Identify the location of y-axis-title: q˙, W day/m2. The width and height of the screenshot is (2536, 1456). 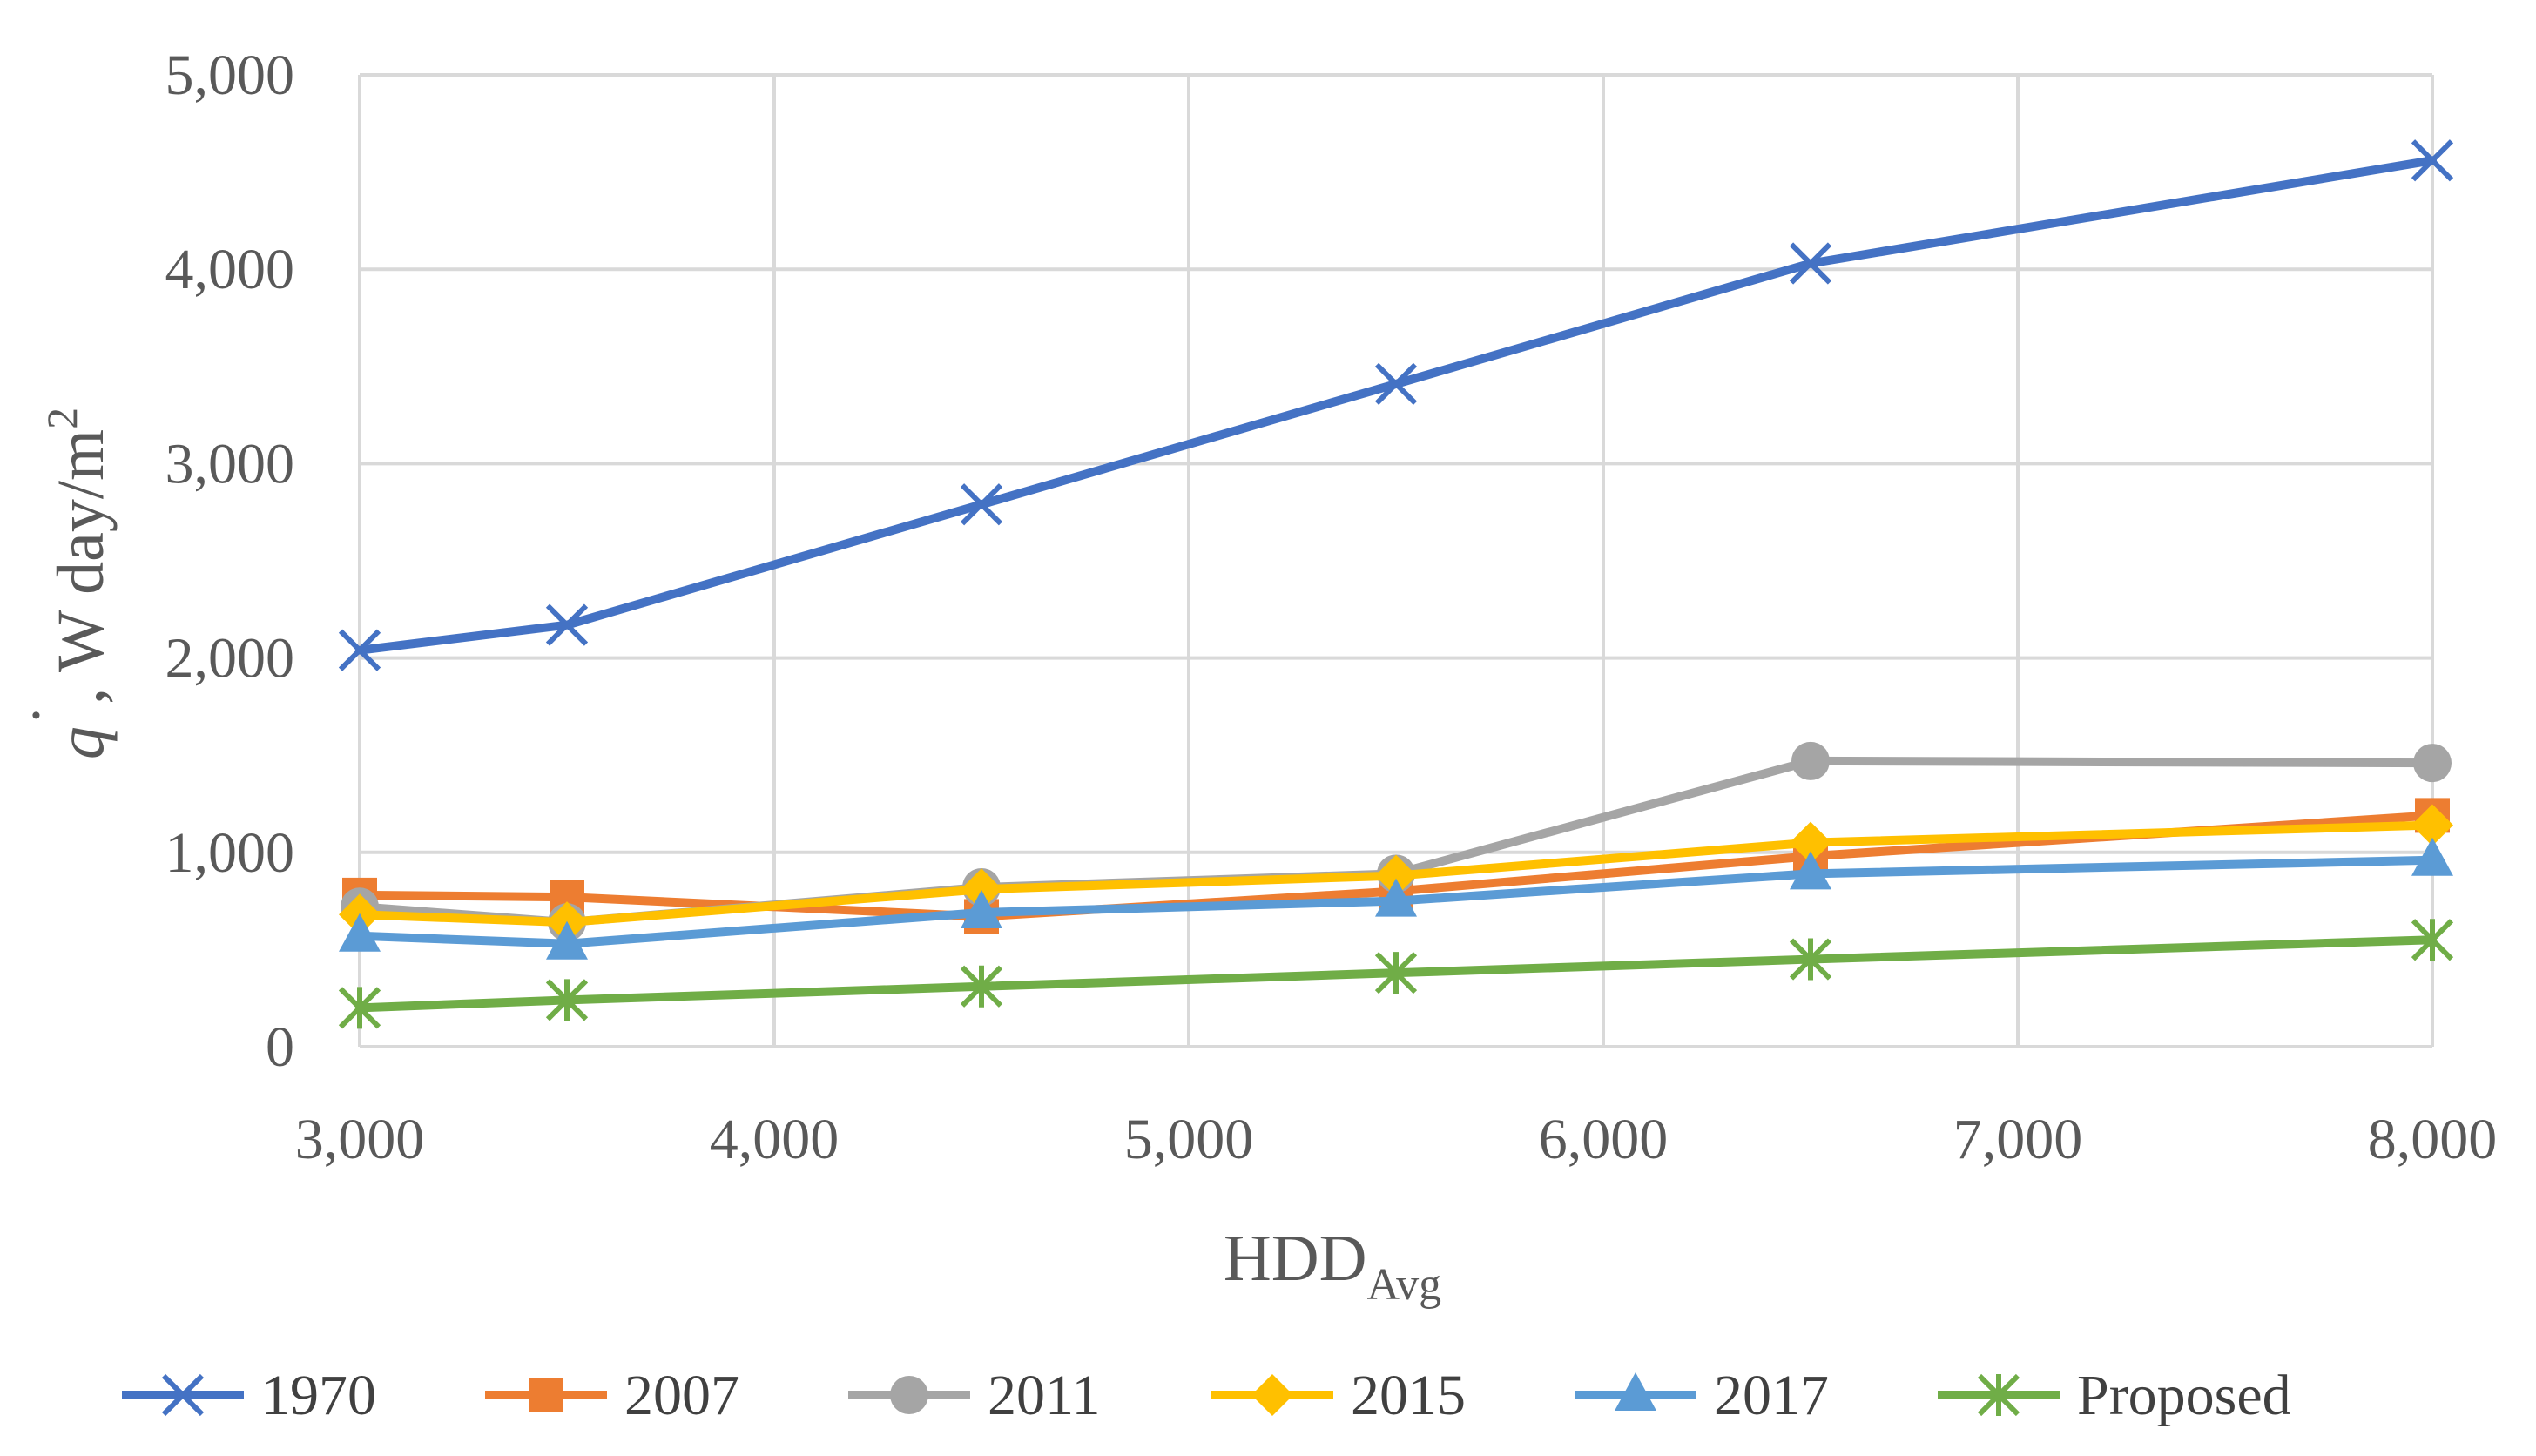
(68, 583).